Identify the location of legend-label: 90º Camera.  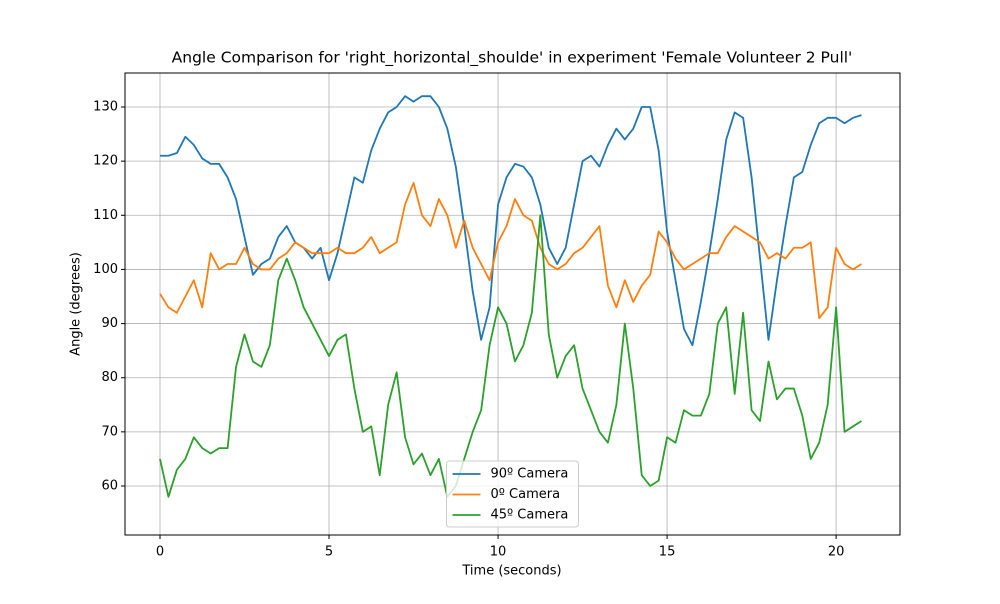
(530, 474).